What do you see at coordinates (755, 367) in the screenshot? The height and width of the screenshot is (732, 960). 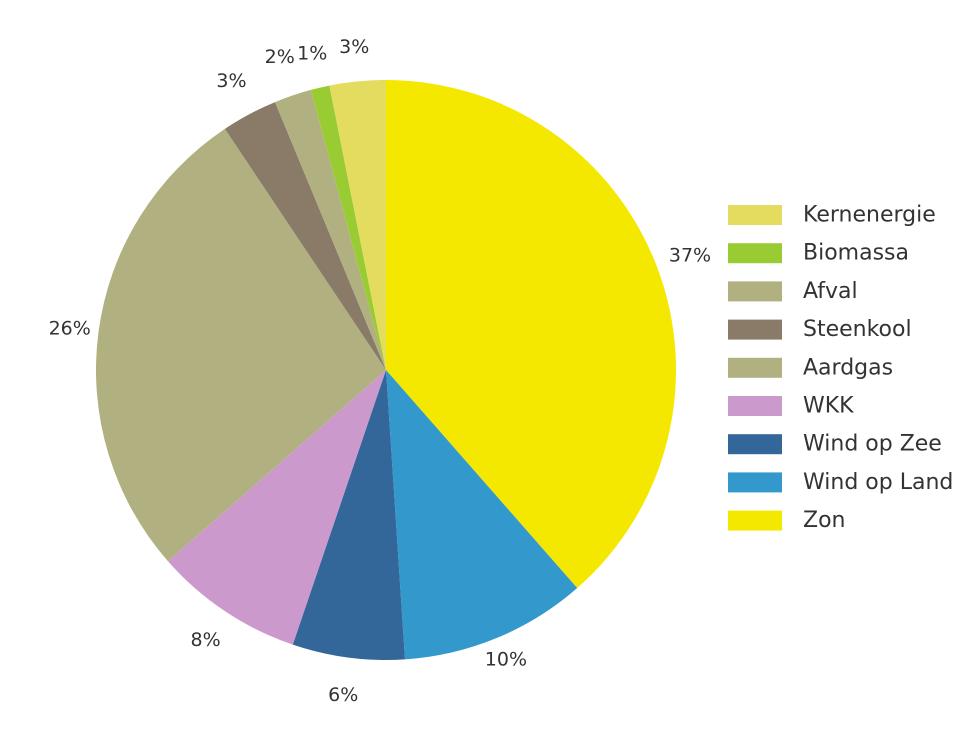 I see `legend-swatch-aardgas` at bounding box center [755, 367].